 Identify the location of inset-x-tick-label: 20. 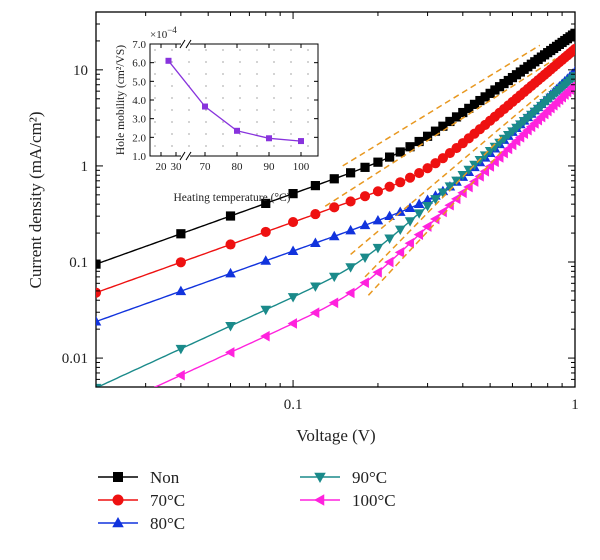
(162, 167).